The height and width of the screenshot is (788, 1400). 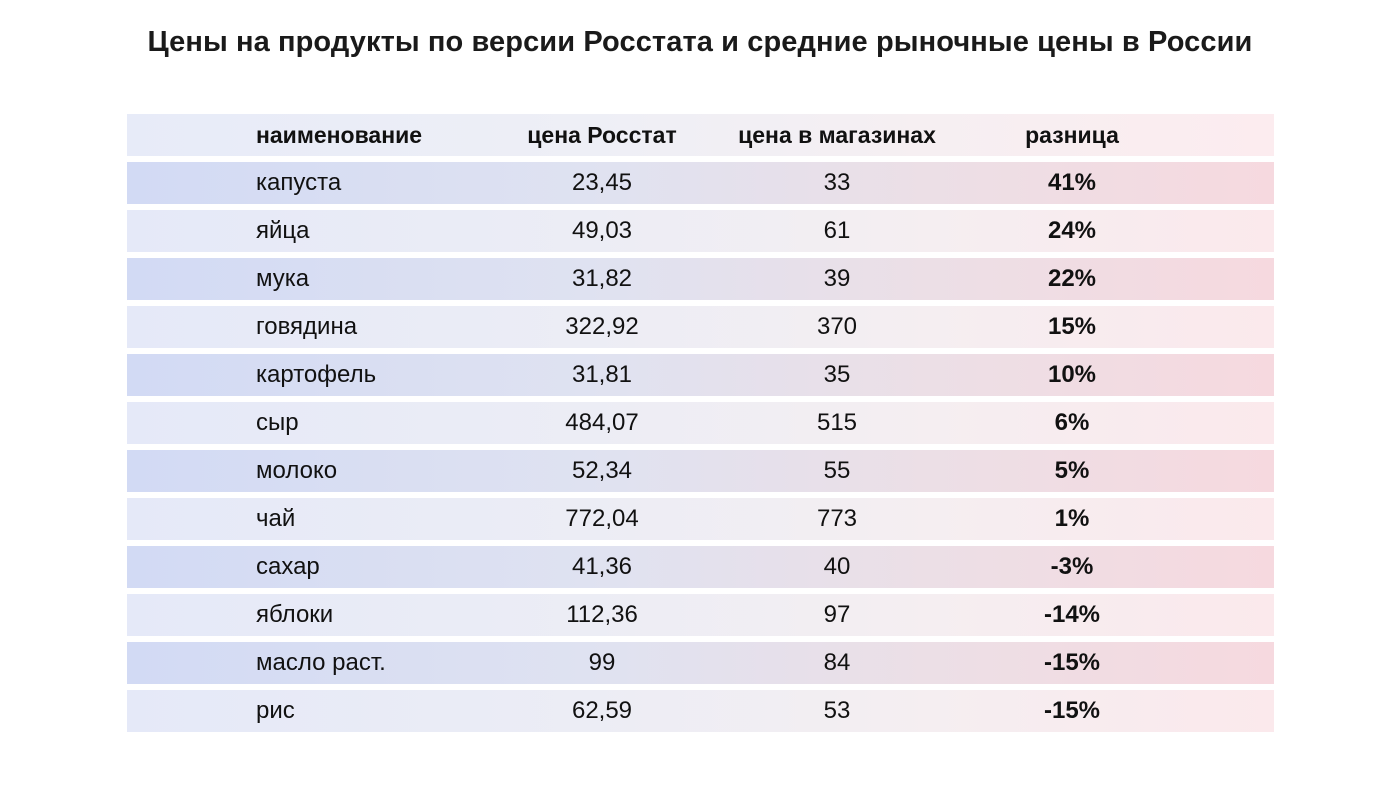 What do you see at coordinates (1072, 230) in the screenshot?
I see `cell-difference: 24%` at bounding box center [1072, 230].